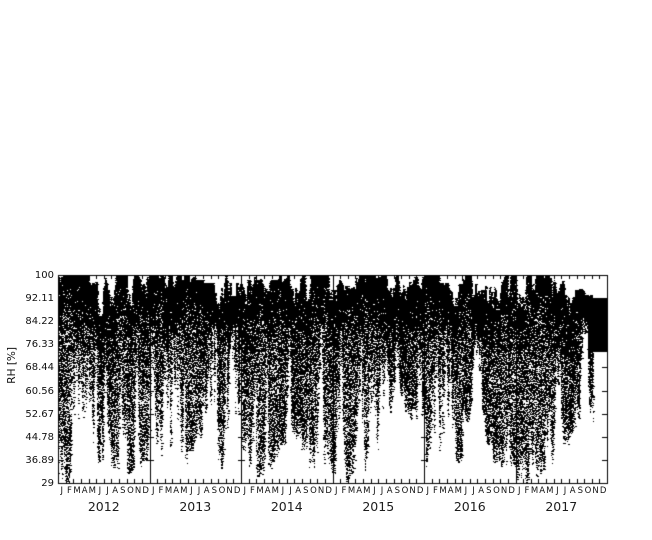  Describe the element at coordinates (39, 391) in the screenshot. I see `y-tick-label: 60.56` at that location.